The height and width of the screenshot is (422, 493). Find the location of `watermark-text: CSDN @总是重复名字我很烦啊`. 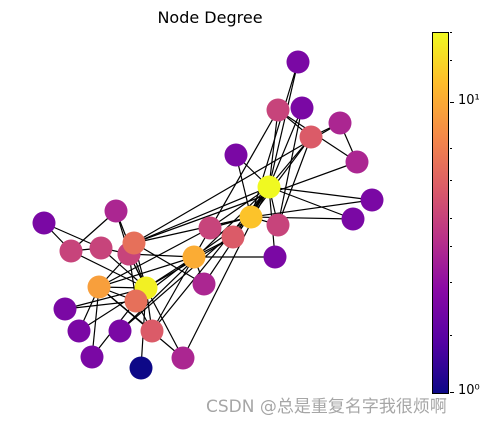

watermark-text: CSDN @总是重复名字我很烦啊 is located at coordinates (326, 404).